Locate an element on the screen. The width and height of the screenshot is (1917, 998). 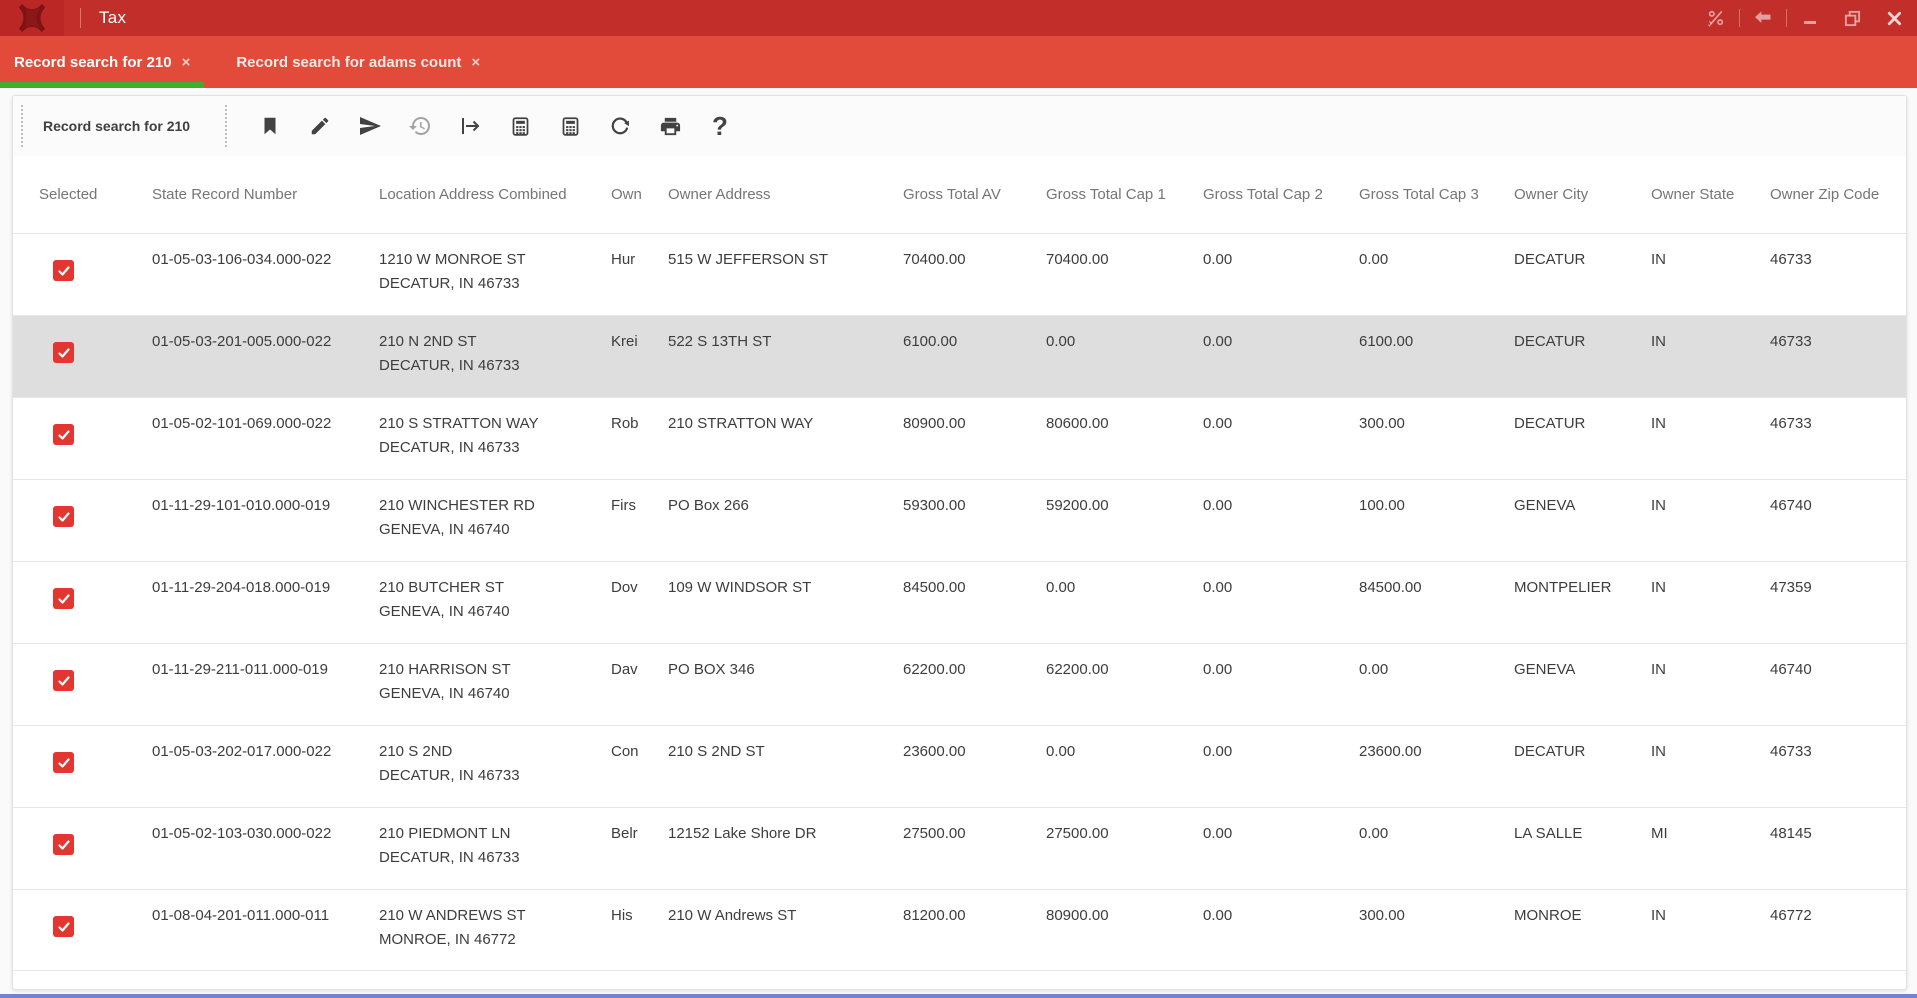
tab-record-search-210: Record search for 210 × is located at coordinates (102, 62).